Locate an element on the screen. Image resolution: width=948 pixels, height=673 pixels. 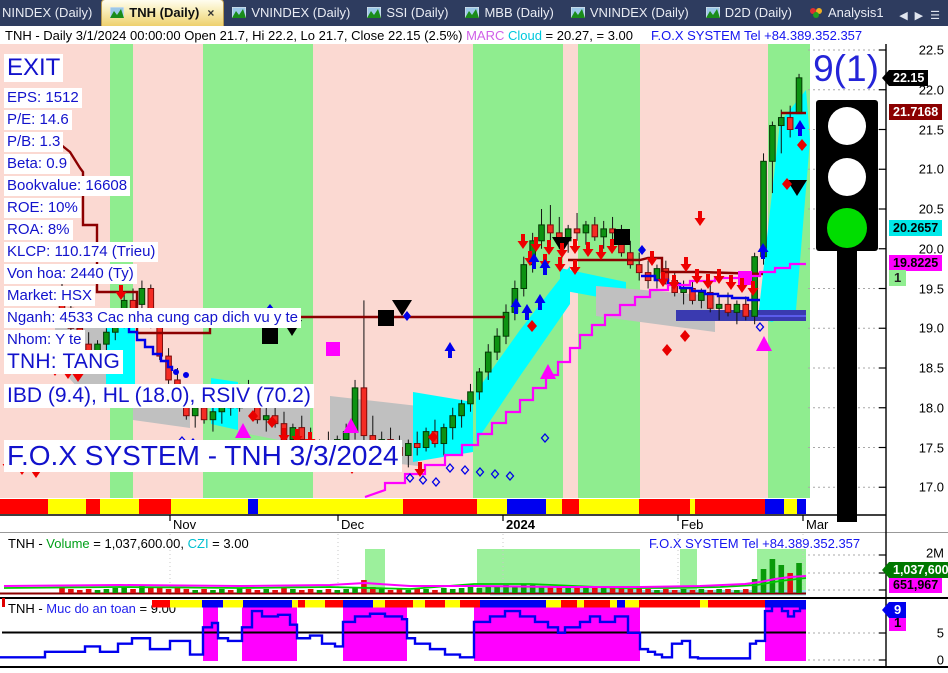
tab-analysis1: Analysis1 is located at coordinates (847, 13).